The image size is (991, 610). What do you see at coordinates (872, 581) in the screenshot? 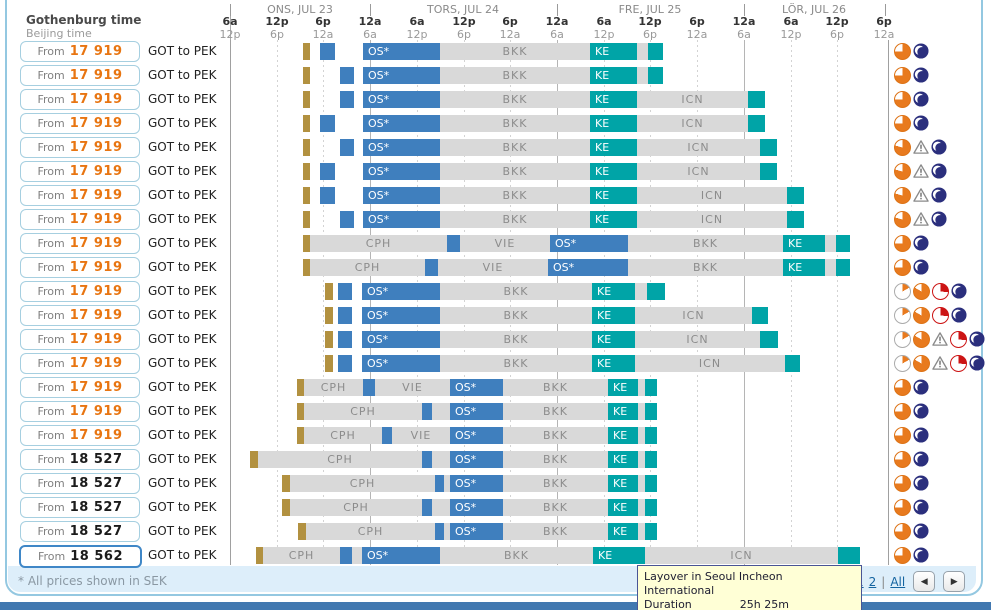
I see `page-2-link: 2` at bounding box center [872, 581].